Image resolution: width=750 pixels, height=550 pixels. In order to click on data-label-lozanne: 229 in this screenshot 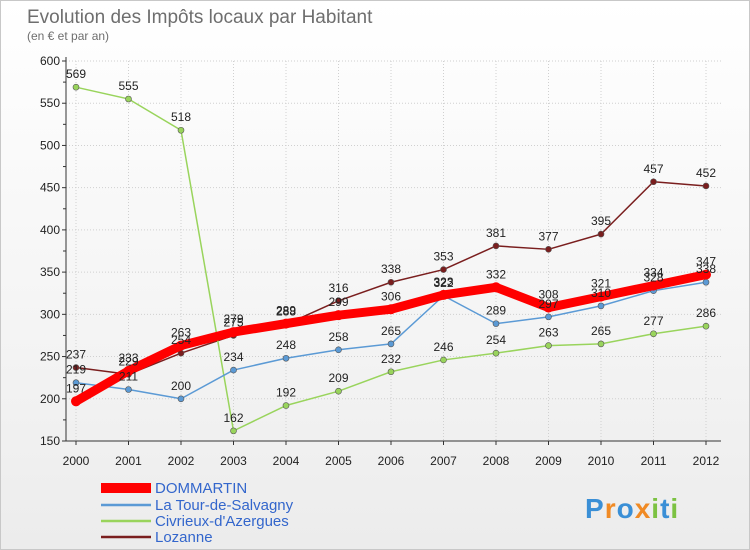, I will do `click(128, 361)`.